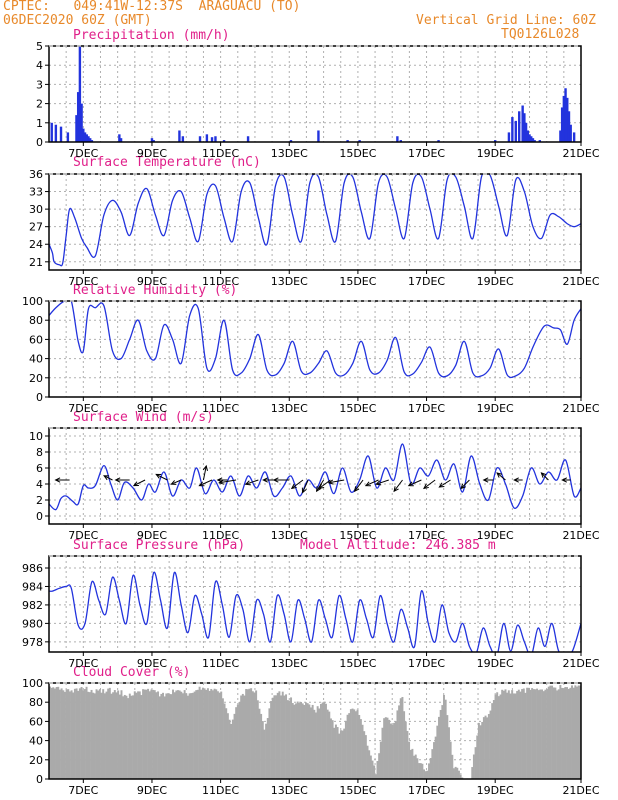 The height and width of the screenshot is (800, 618). Describe the element at coordinates (36, 244) in the screenshot. I see `temp-tick-label-y: 24` at that location.